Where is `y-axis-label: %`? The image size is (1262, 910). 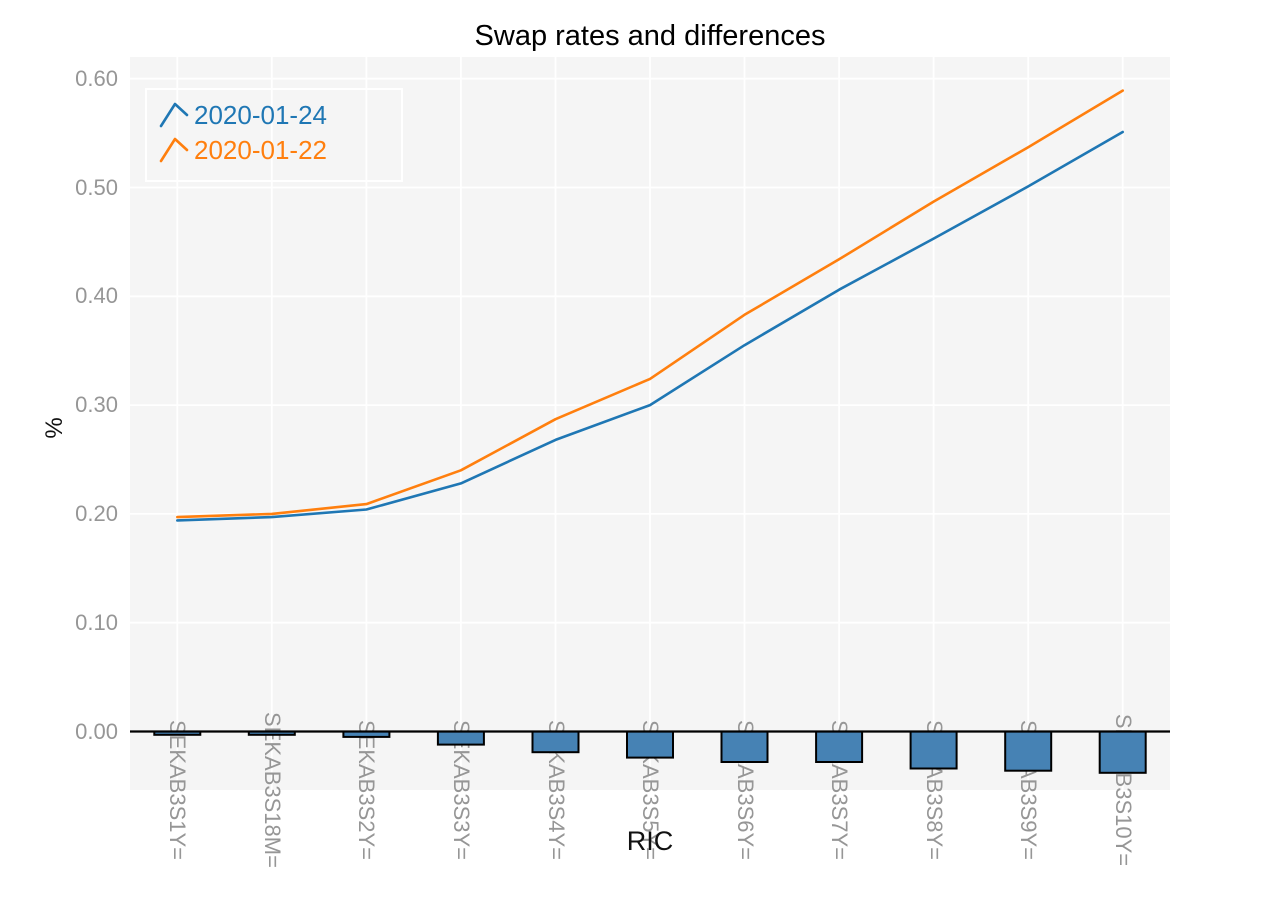
y-axis-label: % is located at coordinates (54, 428).